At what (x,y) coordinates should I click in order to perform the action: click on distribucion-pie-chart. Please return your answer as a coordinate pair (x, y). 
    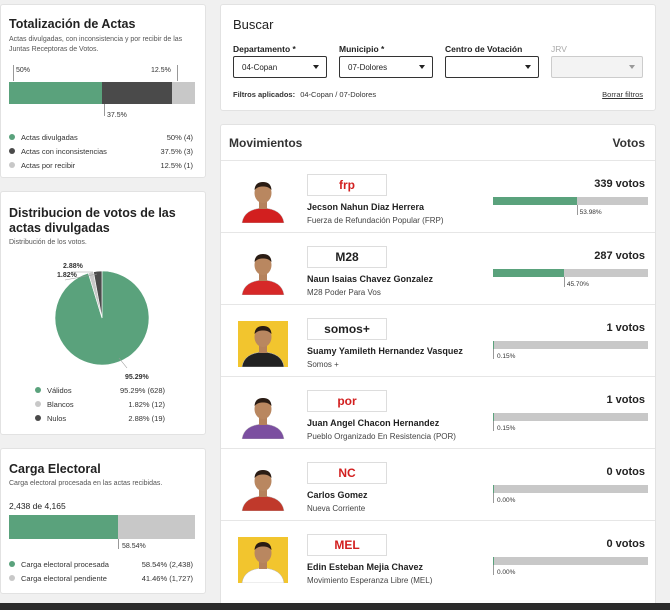
    Looking at the image, I should click on (102, 319).